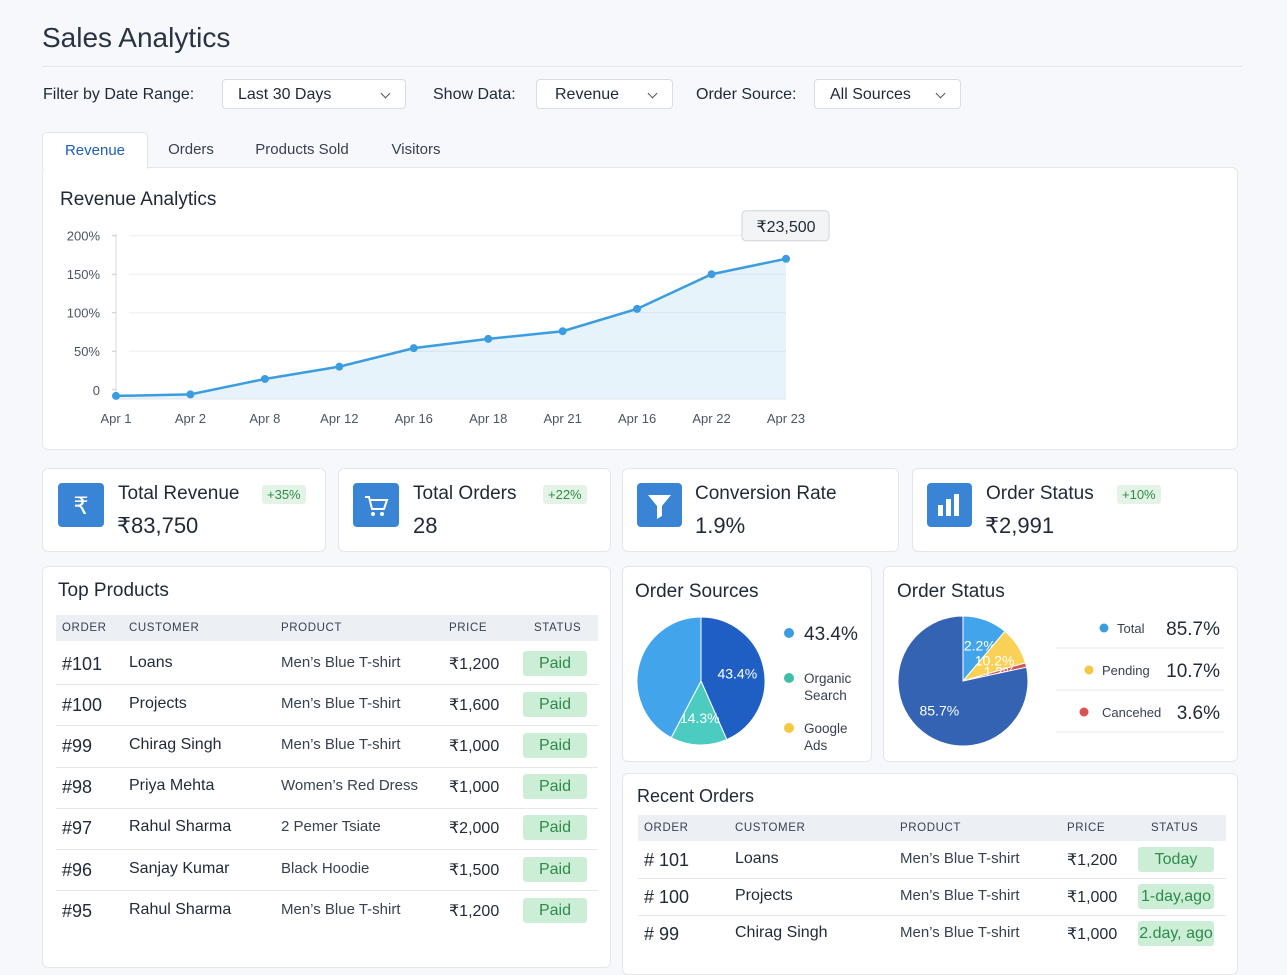 This screenshot has height=975, width=1287. Describe the element at coordinates (737, 673) in the screenshot. I see `slice-label: 43.4%` at that location.